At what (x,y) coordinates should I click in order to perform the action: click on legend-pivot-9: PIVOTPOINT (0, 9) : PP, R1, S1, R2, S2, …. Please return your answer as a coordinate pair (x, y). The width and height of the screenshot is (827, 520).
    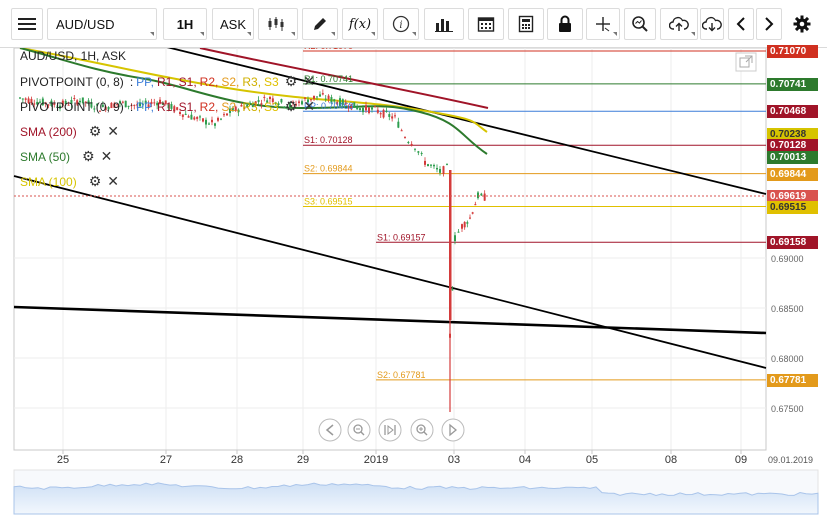
    Looking at the image, I should click on (167, 106).